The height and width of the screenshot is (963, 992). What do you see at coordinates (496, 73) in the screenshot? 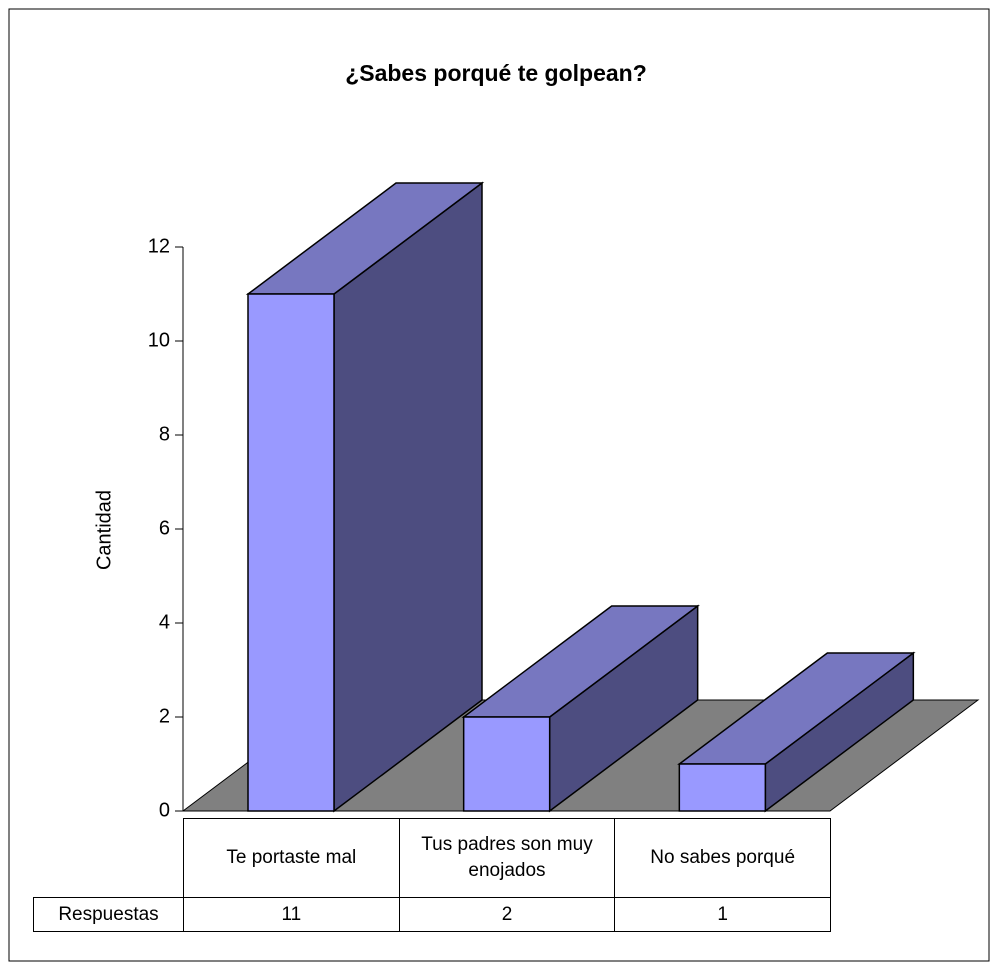
I see `chart-title: ¿Sabes porqué te golpean?` at bounding box center [496, 73].